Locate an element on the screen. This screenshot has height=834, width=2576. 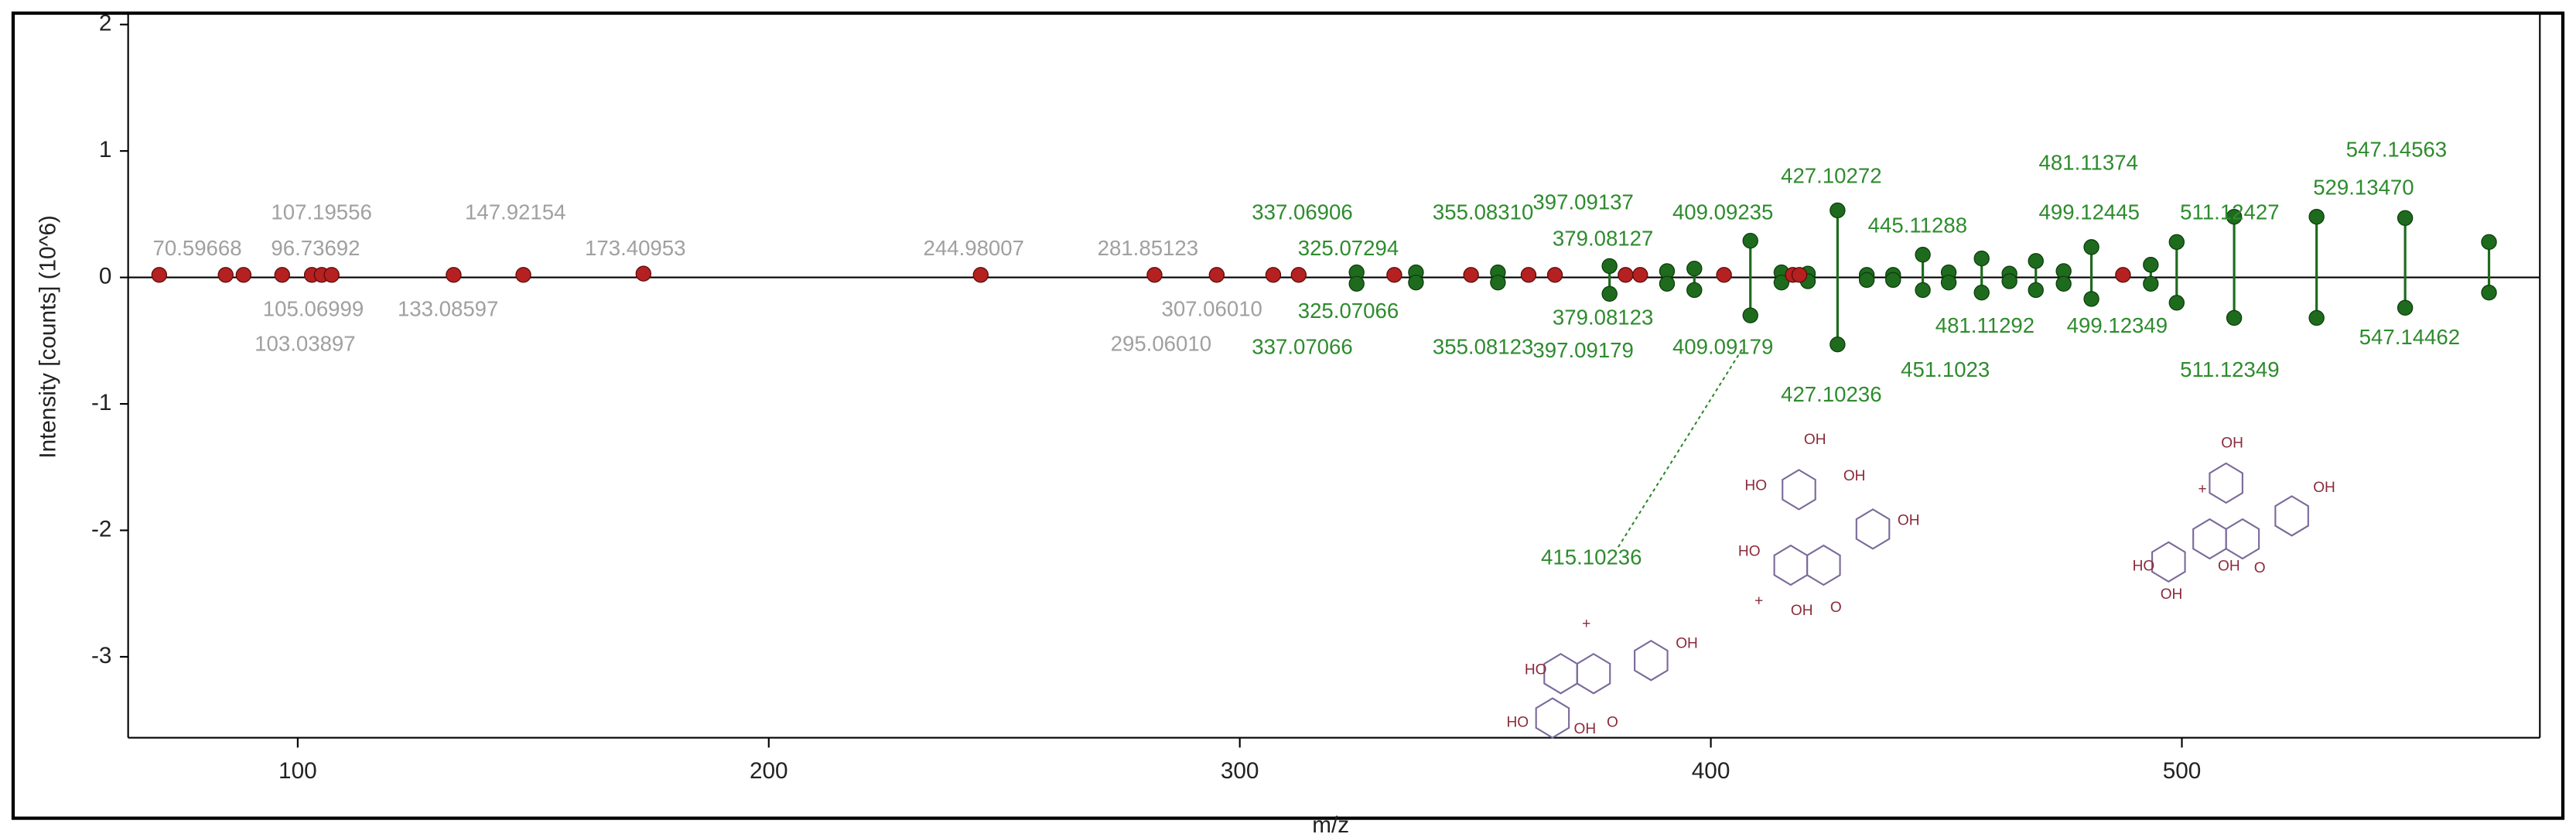
y-tick-label: 2 is located at coordinates (106, 23).